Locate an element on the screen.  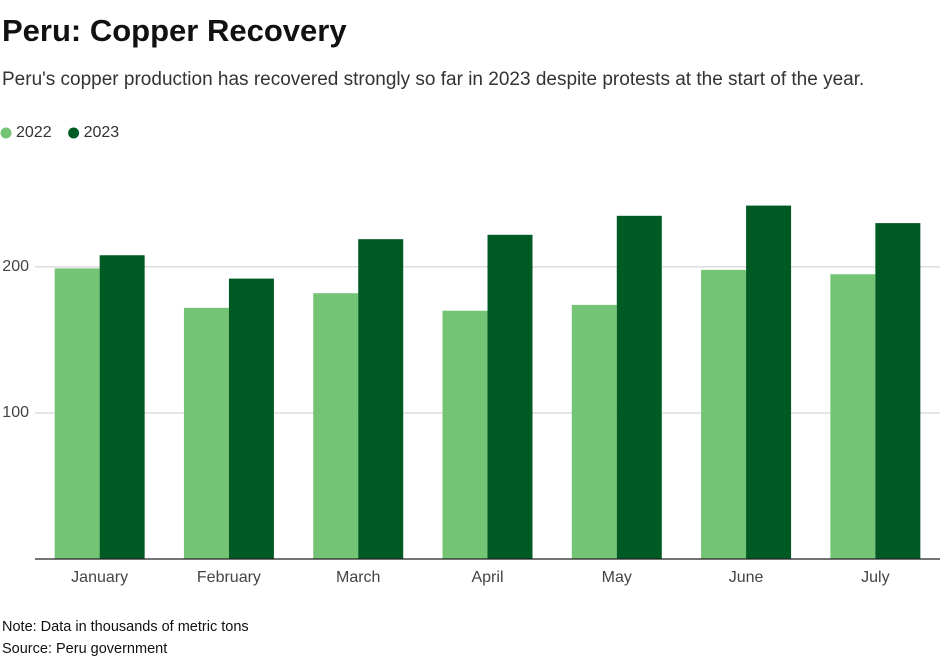
y-tick-label: 100 is located at coordinates (15, 412).